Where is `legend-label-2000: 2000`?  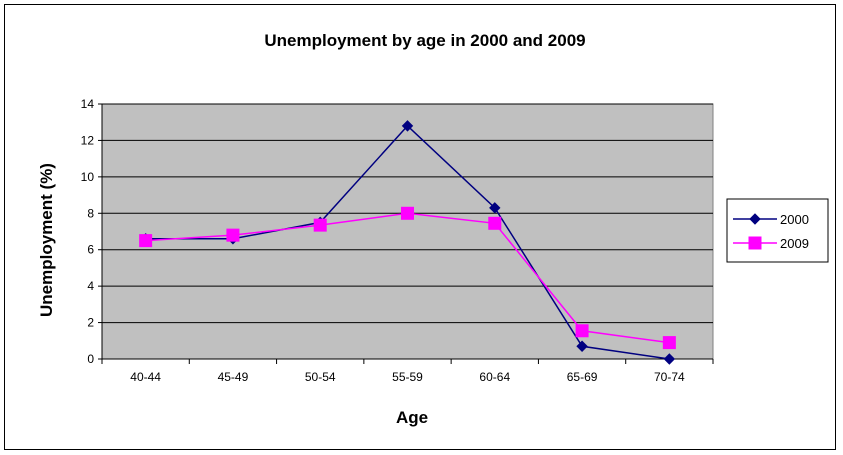
legend-label-2000: 2000 is located at coordinates (794, 219).